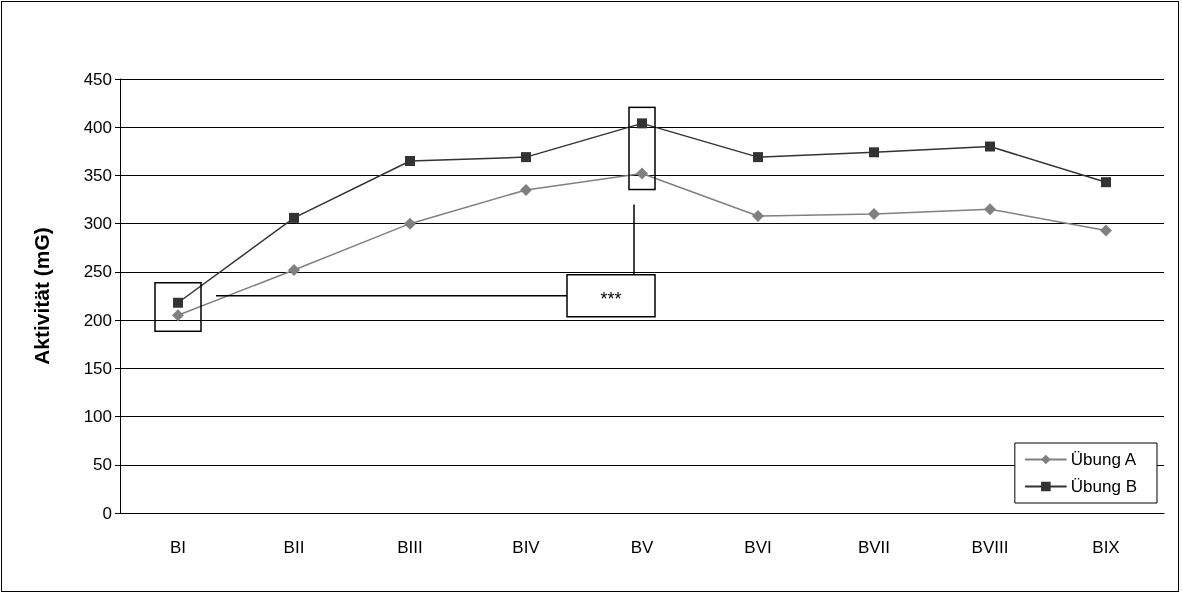 This screenshot has width=1182, height=595. Describe the element at coordinates (1106, 547) in the screenshot. I see `x-tick-label: BIX` at that location.